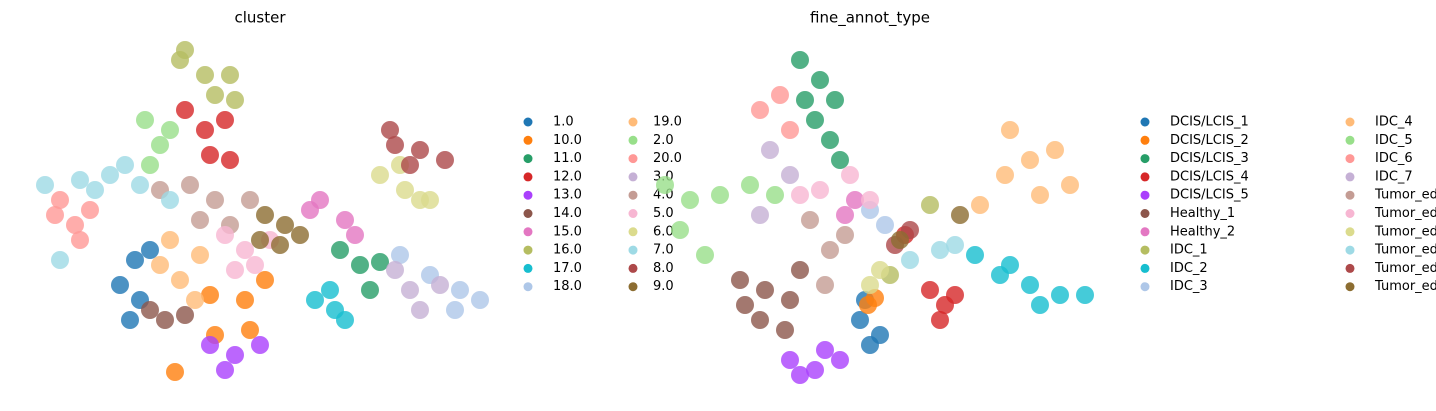 The image size is (1436, 411). What do you see at coordinates (1394, 158) in the screenshot?
I see `legend-label: IDC_6` at bounding box center [1394, 158].